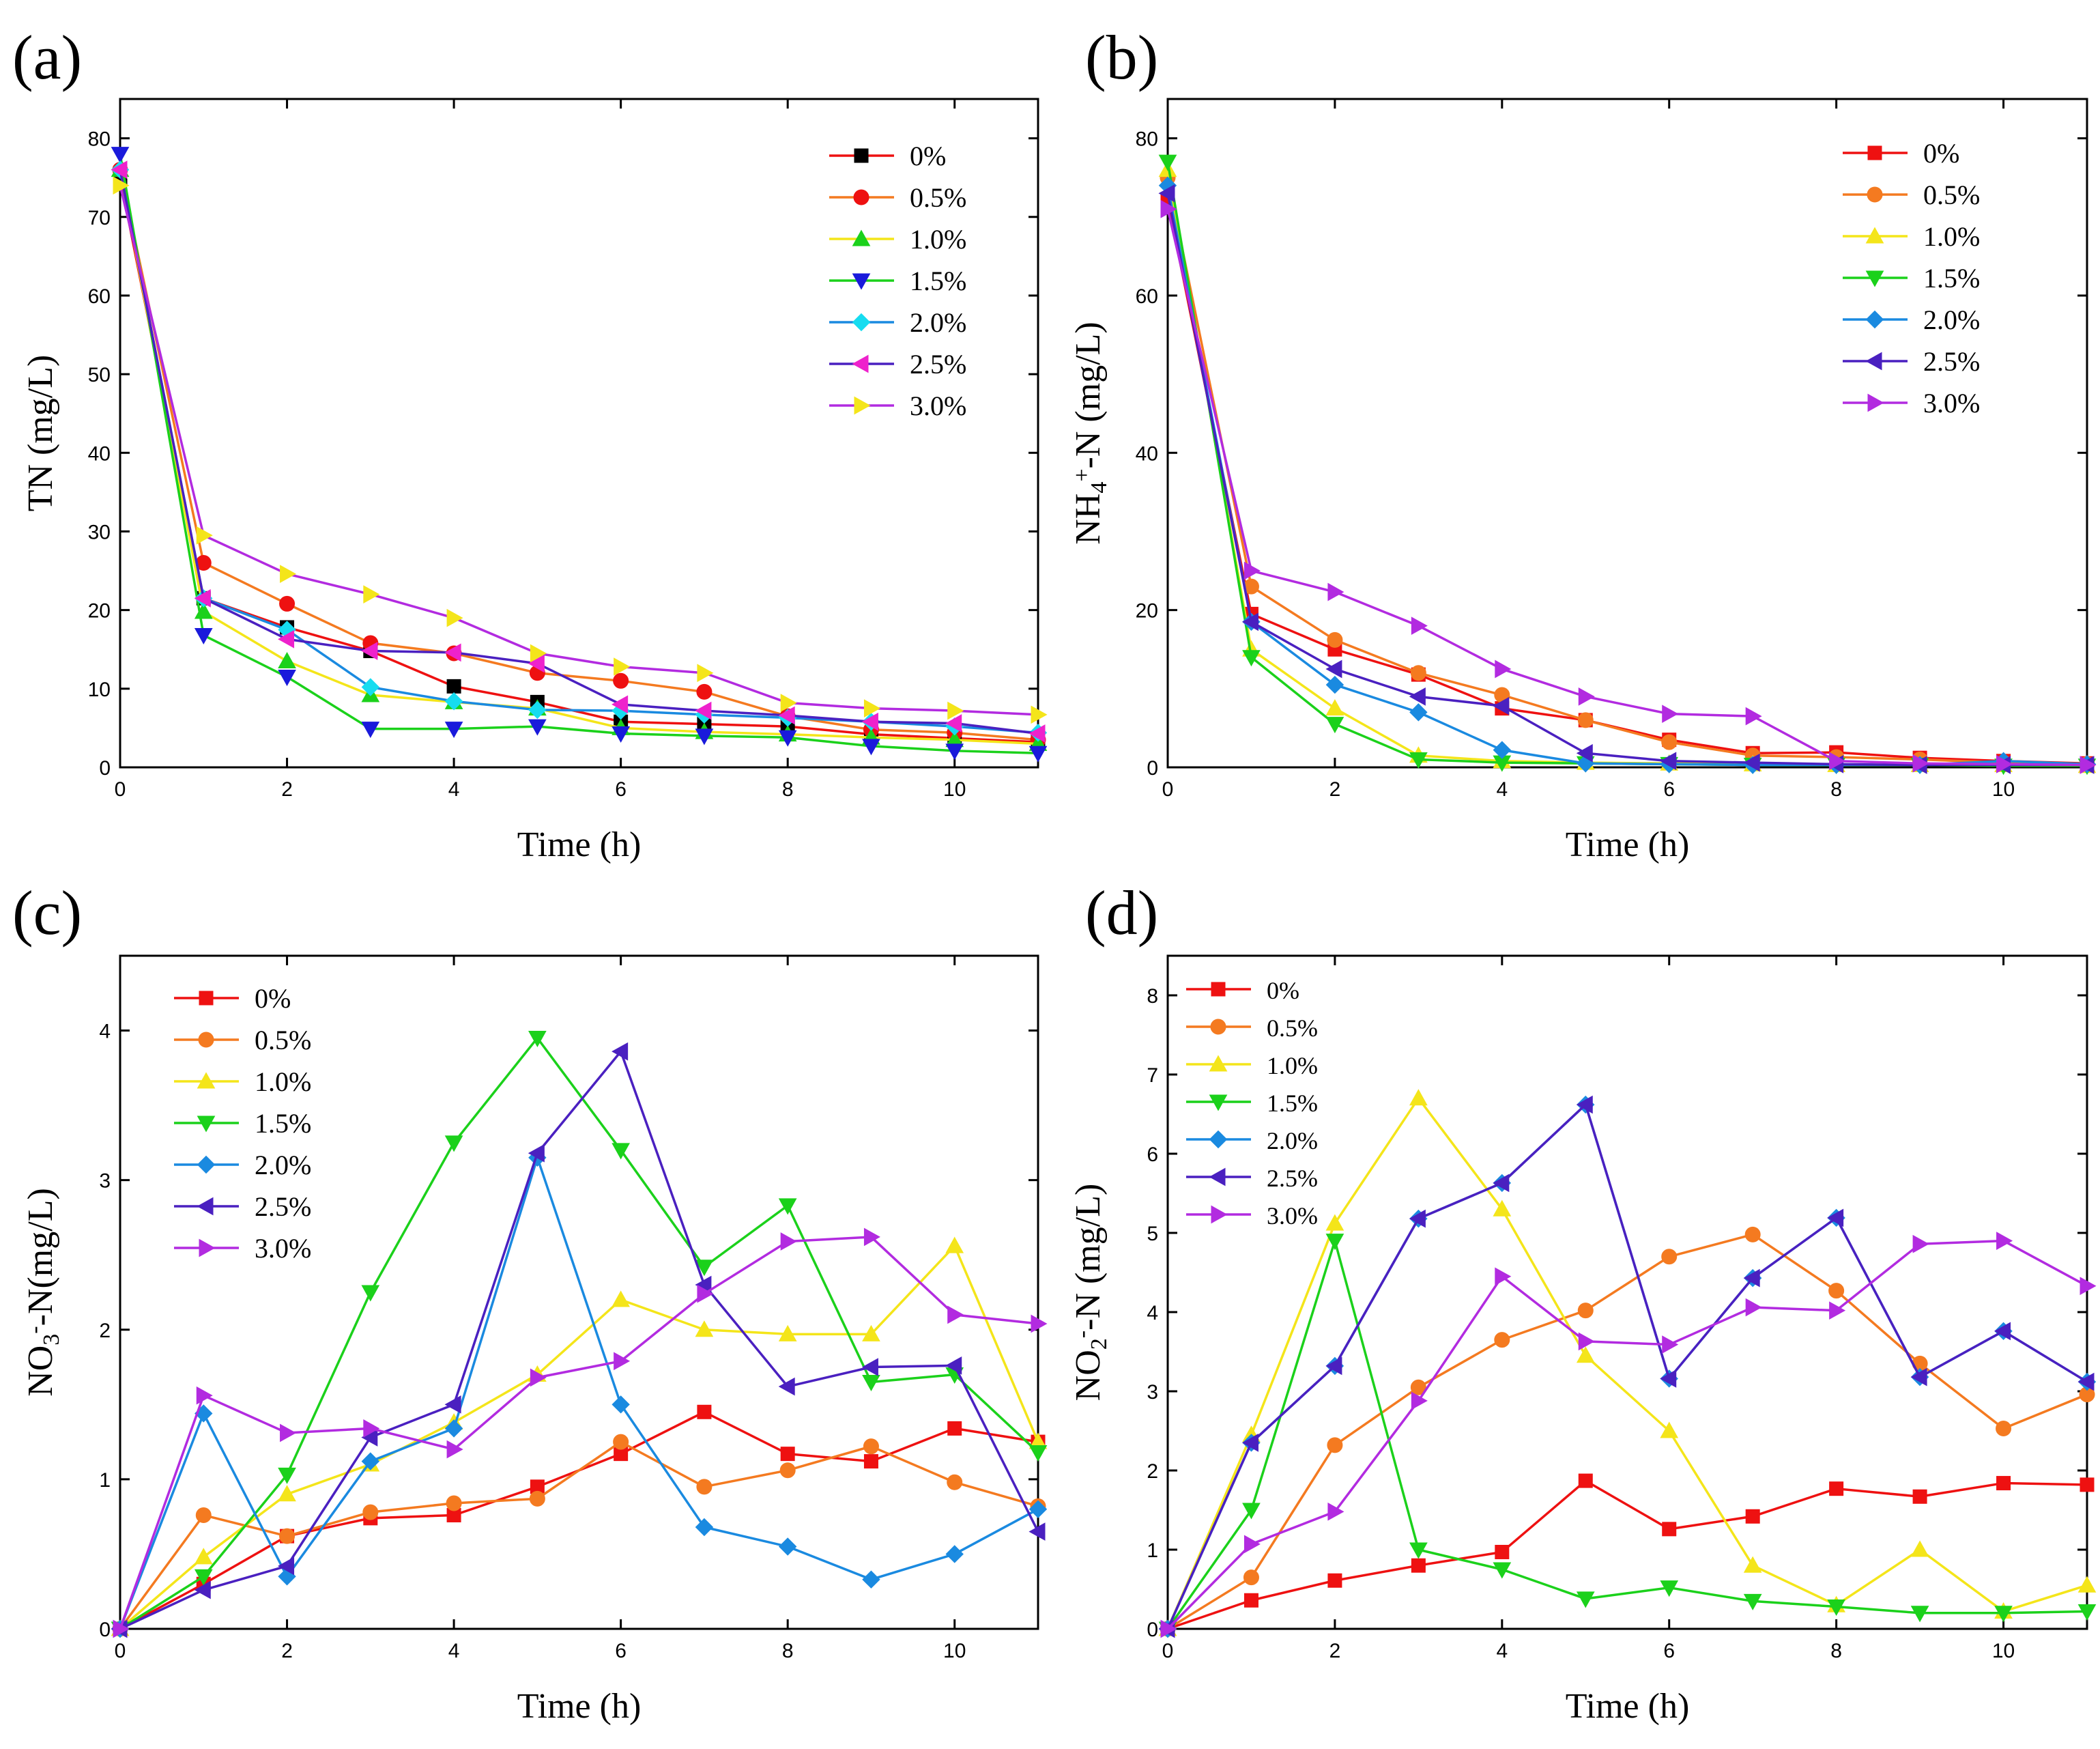 This screenshot has height=1749, width=2100. I want to click on x-tick-label: 4, so click(1502, 789).